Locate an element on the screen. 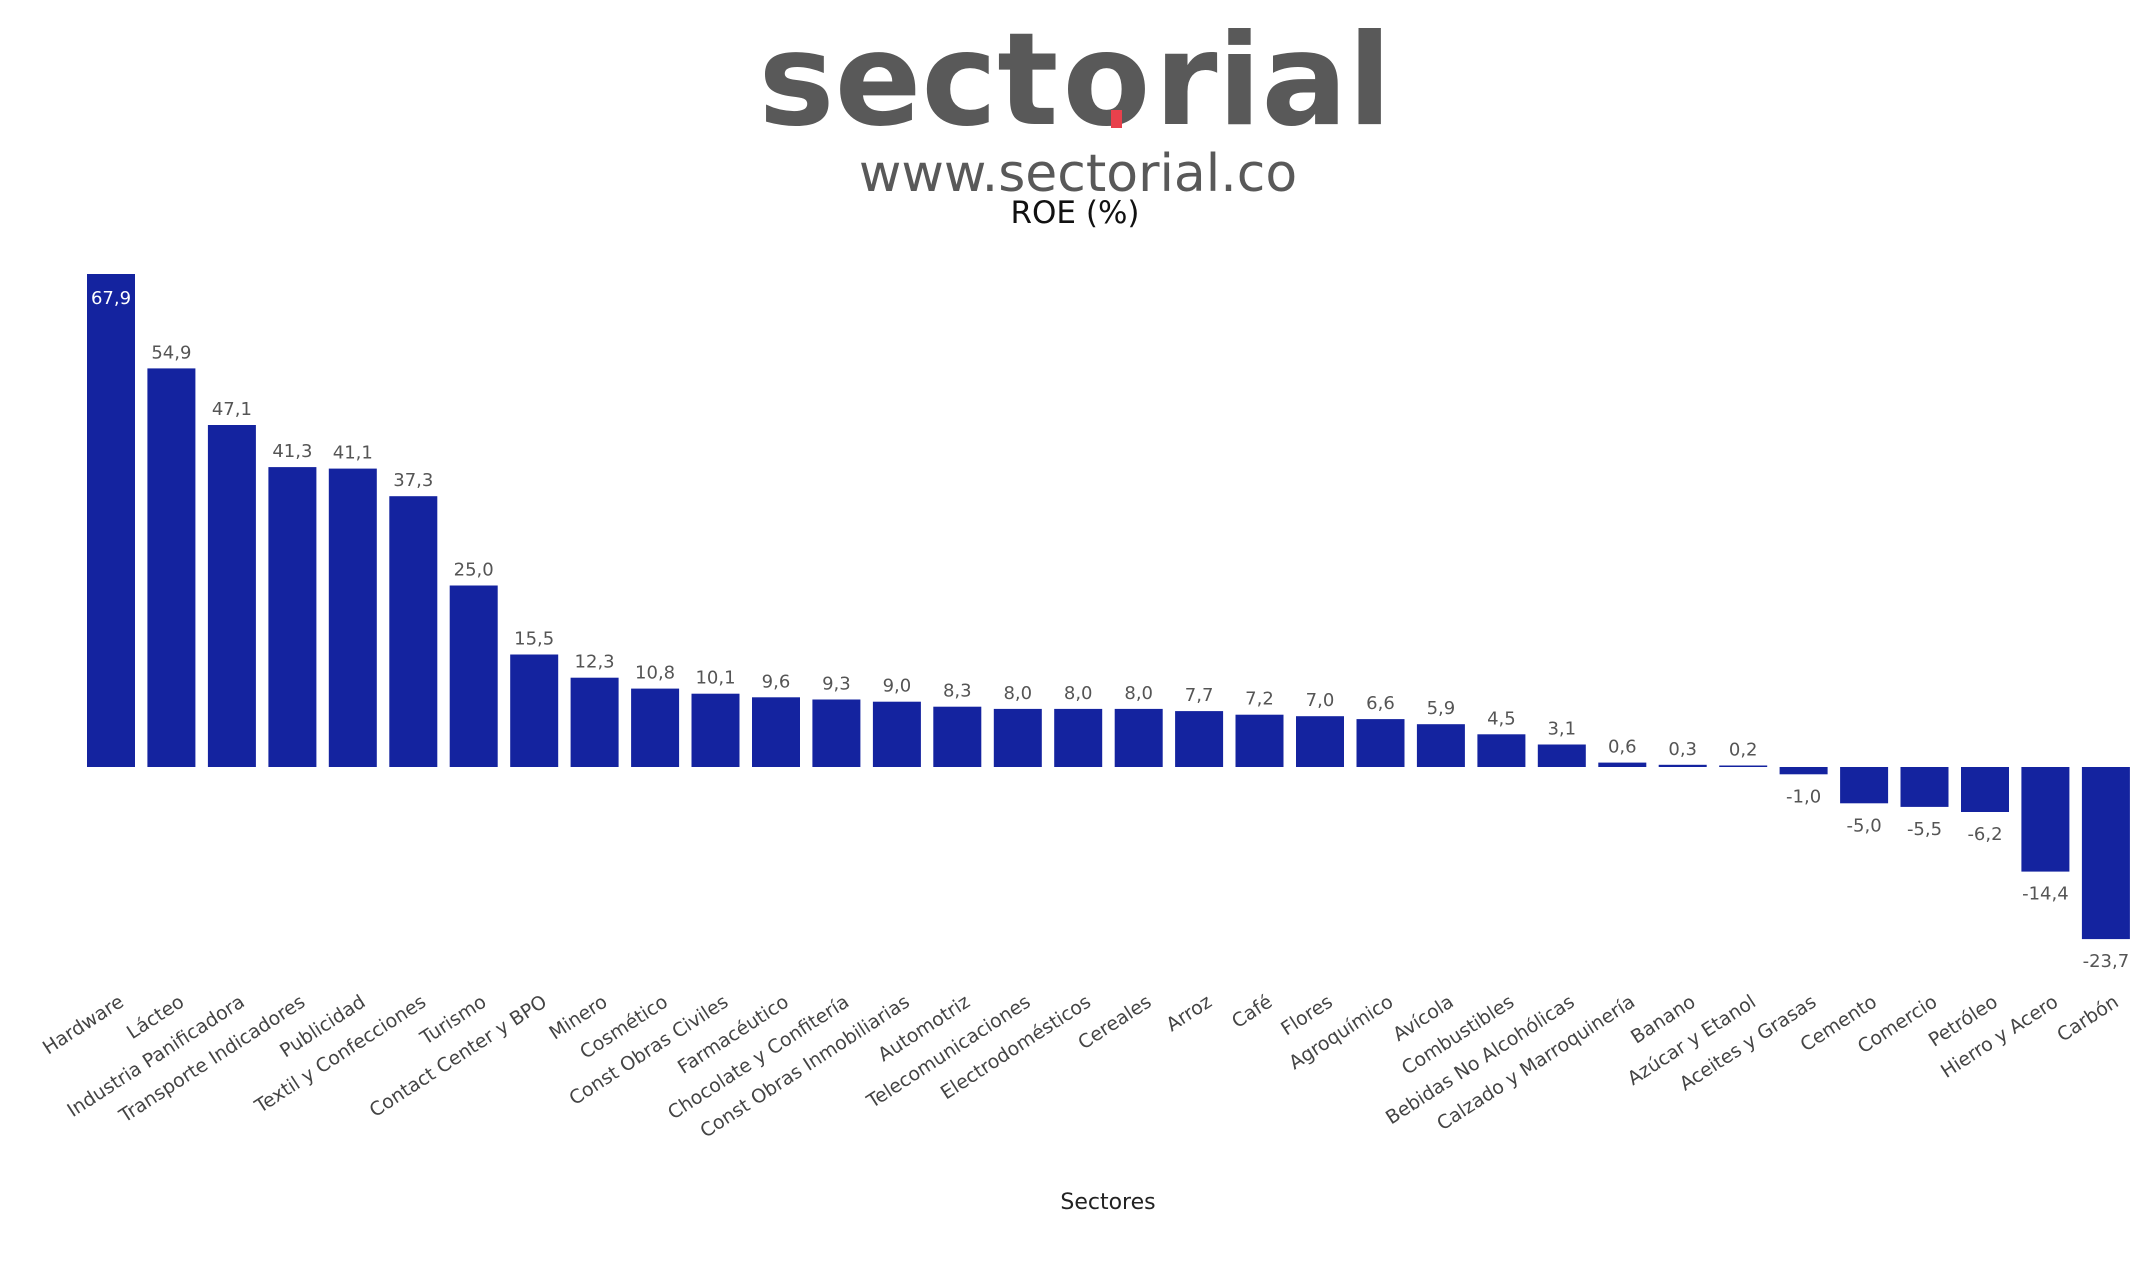 The height and width of the screenshot is (1275, 2150). value-label-31: -5,5 is located at coordinates (1924, 829).